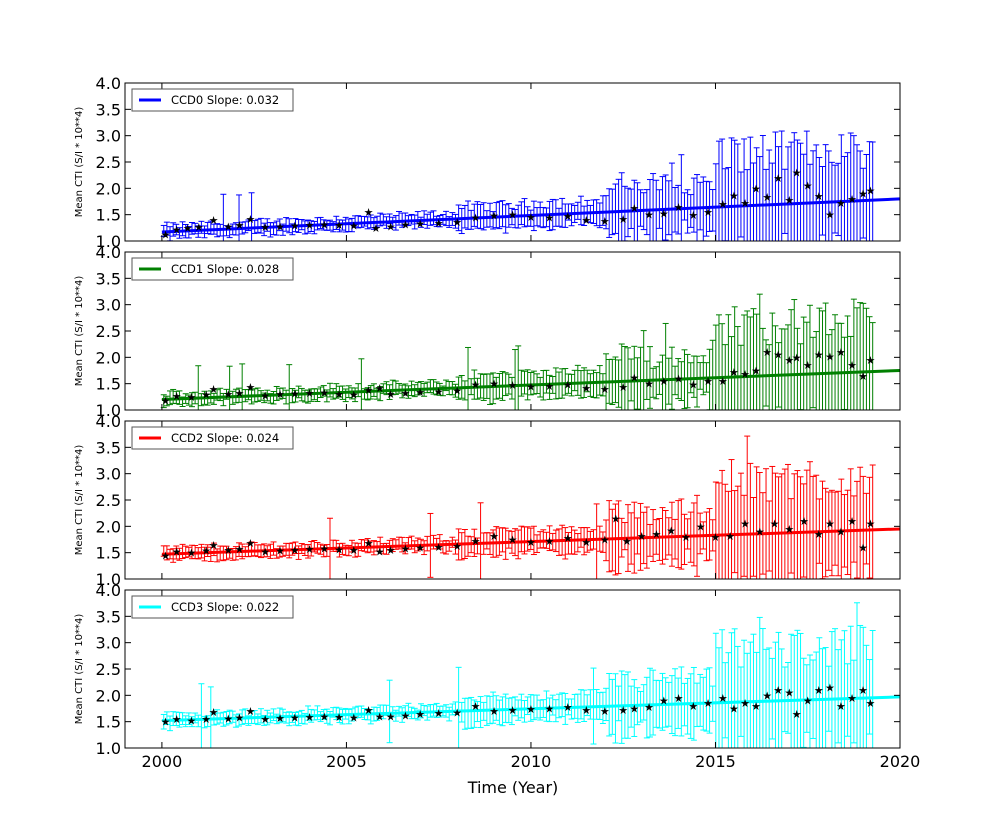 The image size is (1000, 832). What do you see at coordinates (108, 241) in the screenshot?
I see `y-tick-label: 1.0` at bounding box center [108, 241].